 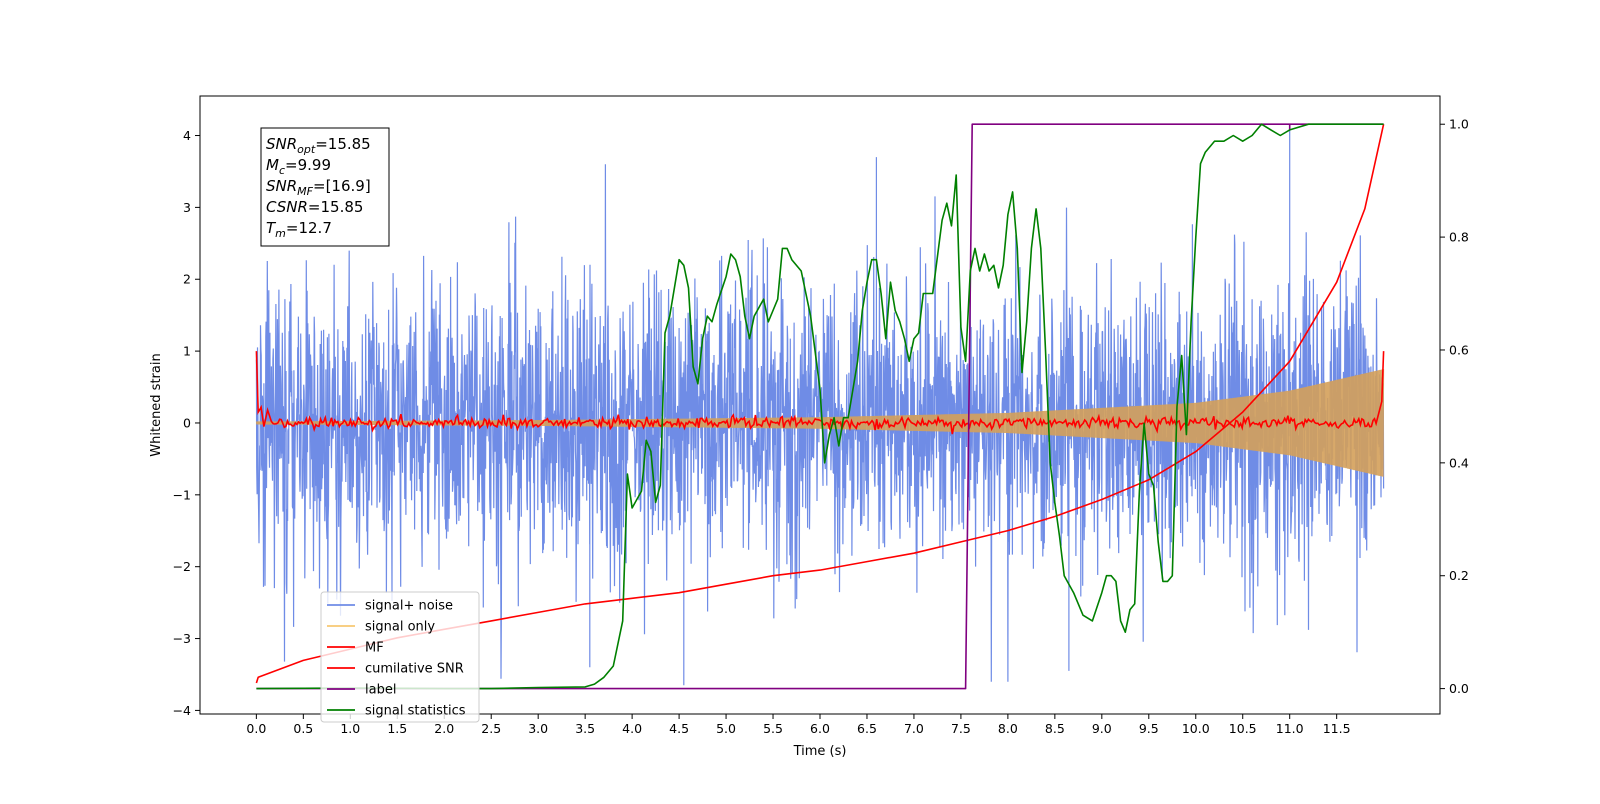 I want to click on x-axis-label: Time (s), so click(x=820, y=751).